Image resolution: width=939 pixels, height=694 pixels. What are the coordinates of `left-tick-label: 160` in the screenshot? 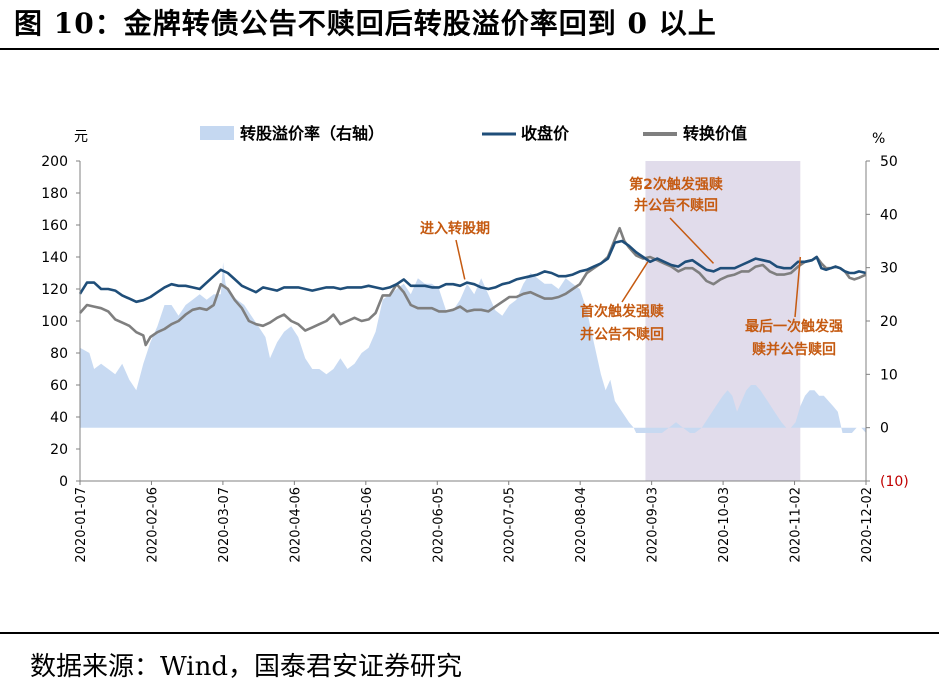 It's located at (54, 226).